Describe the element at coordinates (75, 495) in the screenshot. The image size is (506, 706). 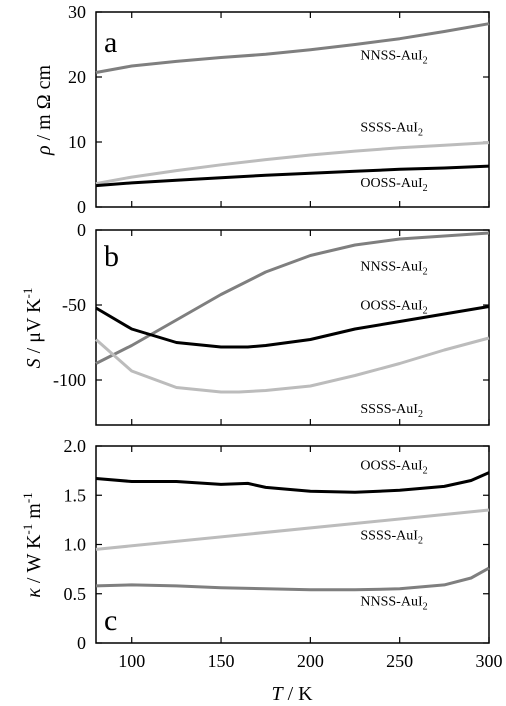
I see `panel-c-ytick-label: 1.5` at that location.